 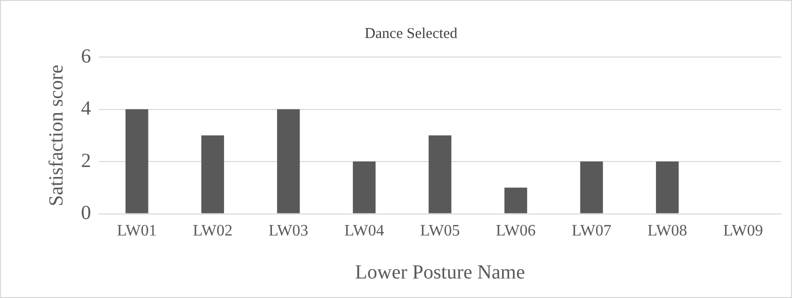 What do you see at coordinates (364, 231) in the screenshot?
I see `x-tick-label: LW04` at bounding box center [364, 231].